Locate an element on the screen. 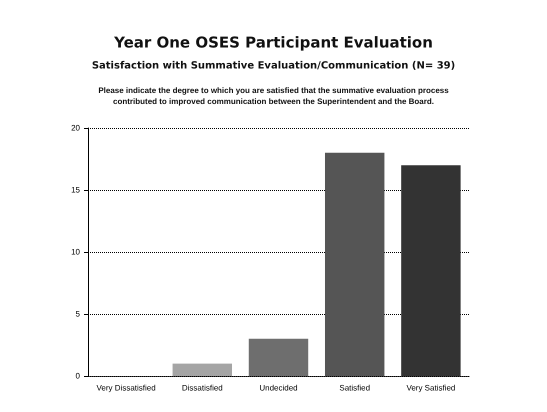  chart-subtitle: Satisfaction with Summative Evaluation/Communication (N= 39) is located at coordinates (274, 66).